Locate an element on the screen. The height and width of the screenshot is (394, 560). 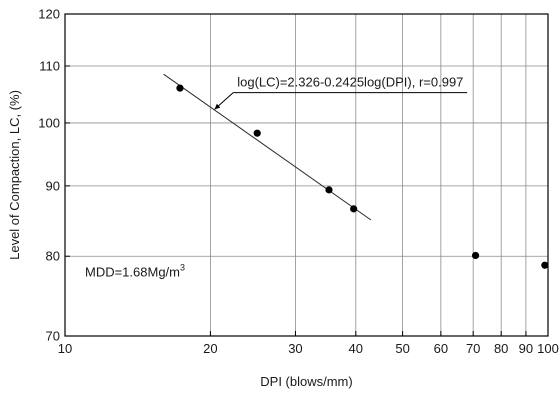
y-tick-label: 100 is located at coordinates (49, 122).